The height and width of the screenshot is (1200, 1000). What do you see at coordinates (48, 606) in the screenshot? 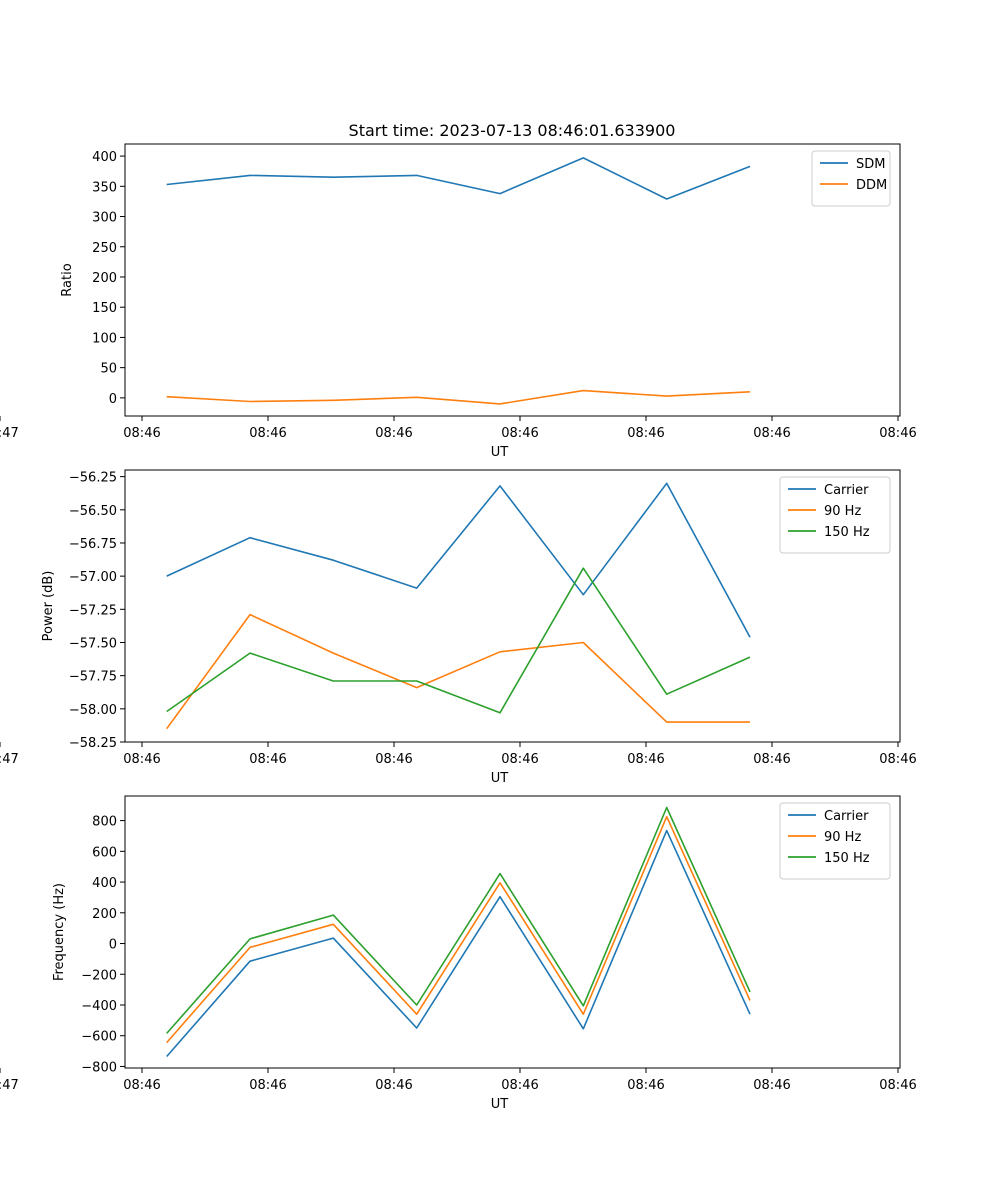
I see `y-axis-label: Power (dB)` at bounding box center [48, 606].